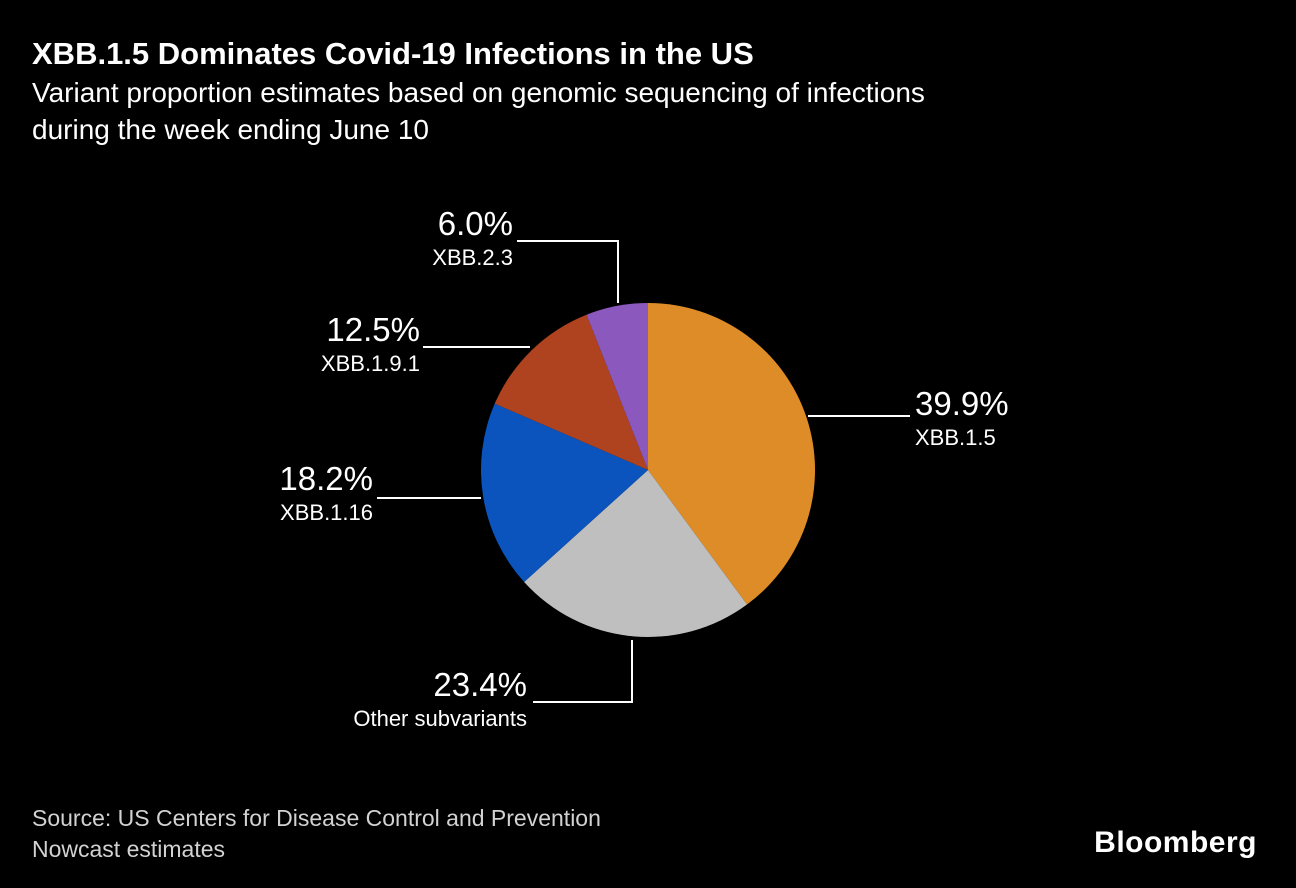  I want to click on pie-slice-xbb.1.16, so click(564, 492).